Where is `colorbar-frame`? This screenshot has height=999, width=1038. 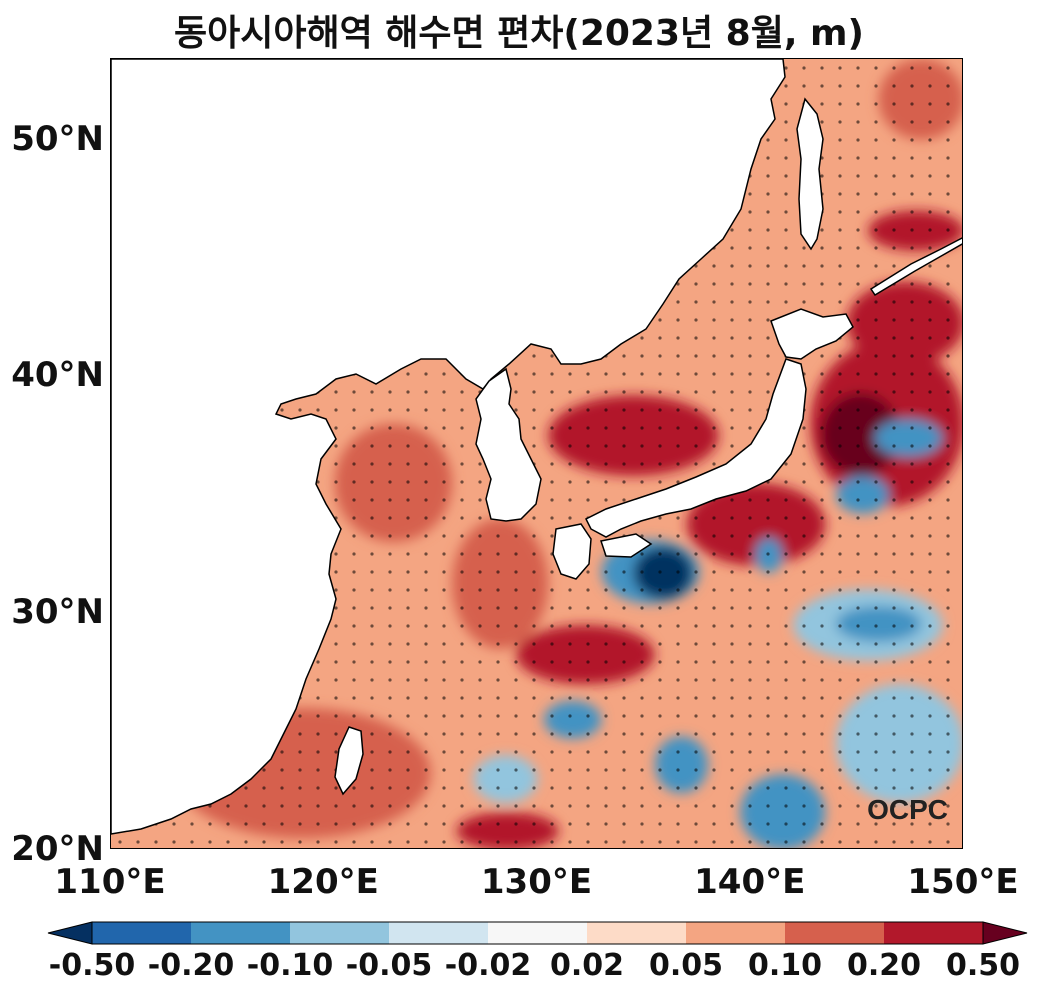 colorbar-frame is located at coordinates (537, 933).